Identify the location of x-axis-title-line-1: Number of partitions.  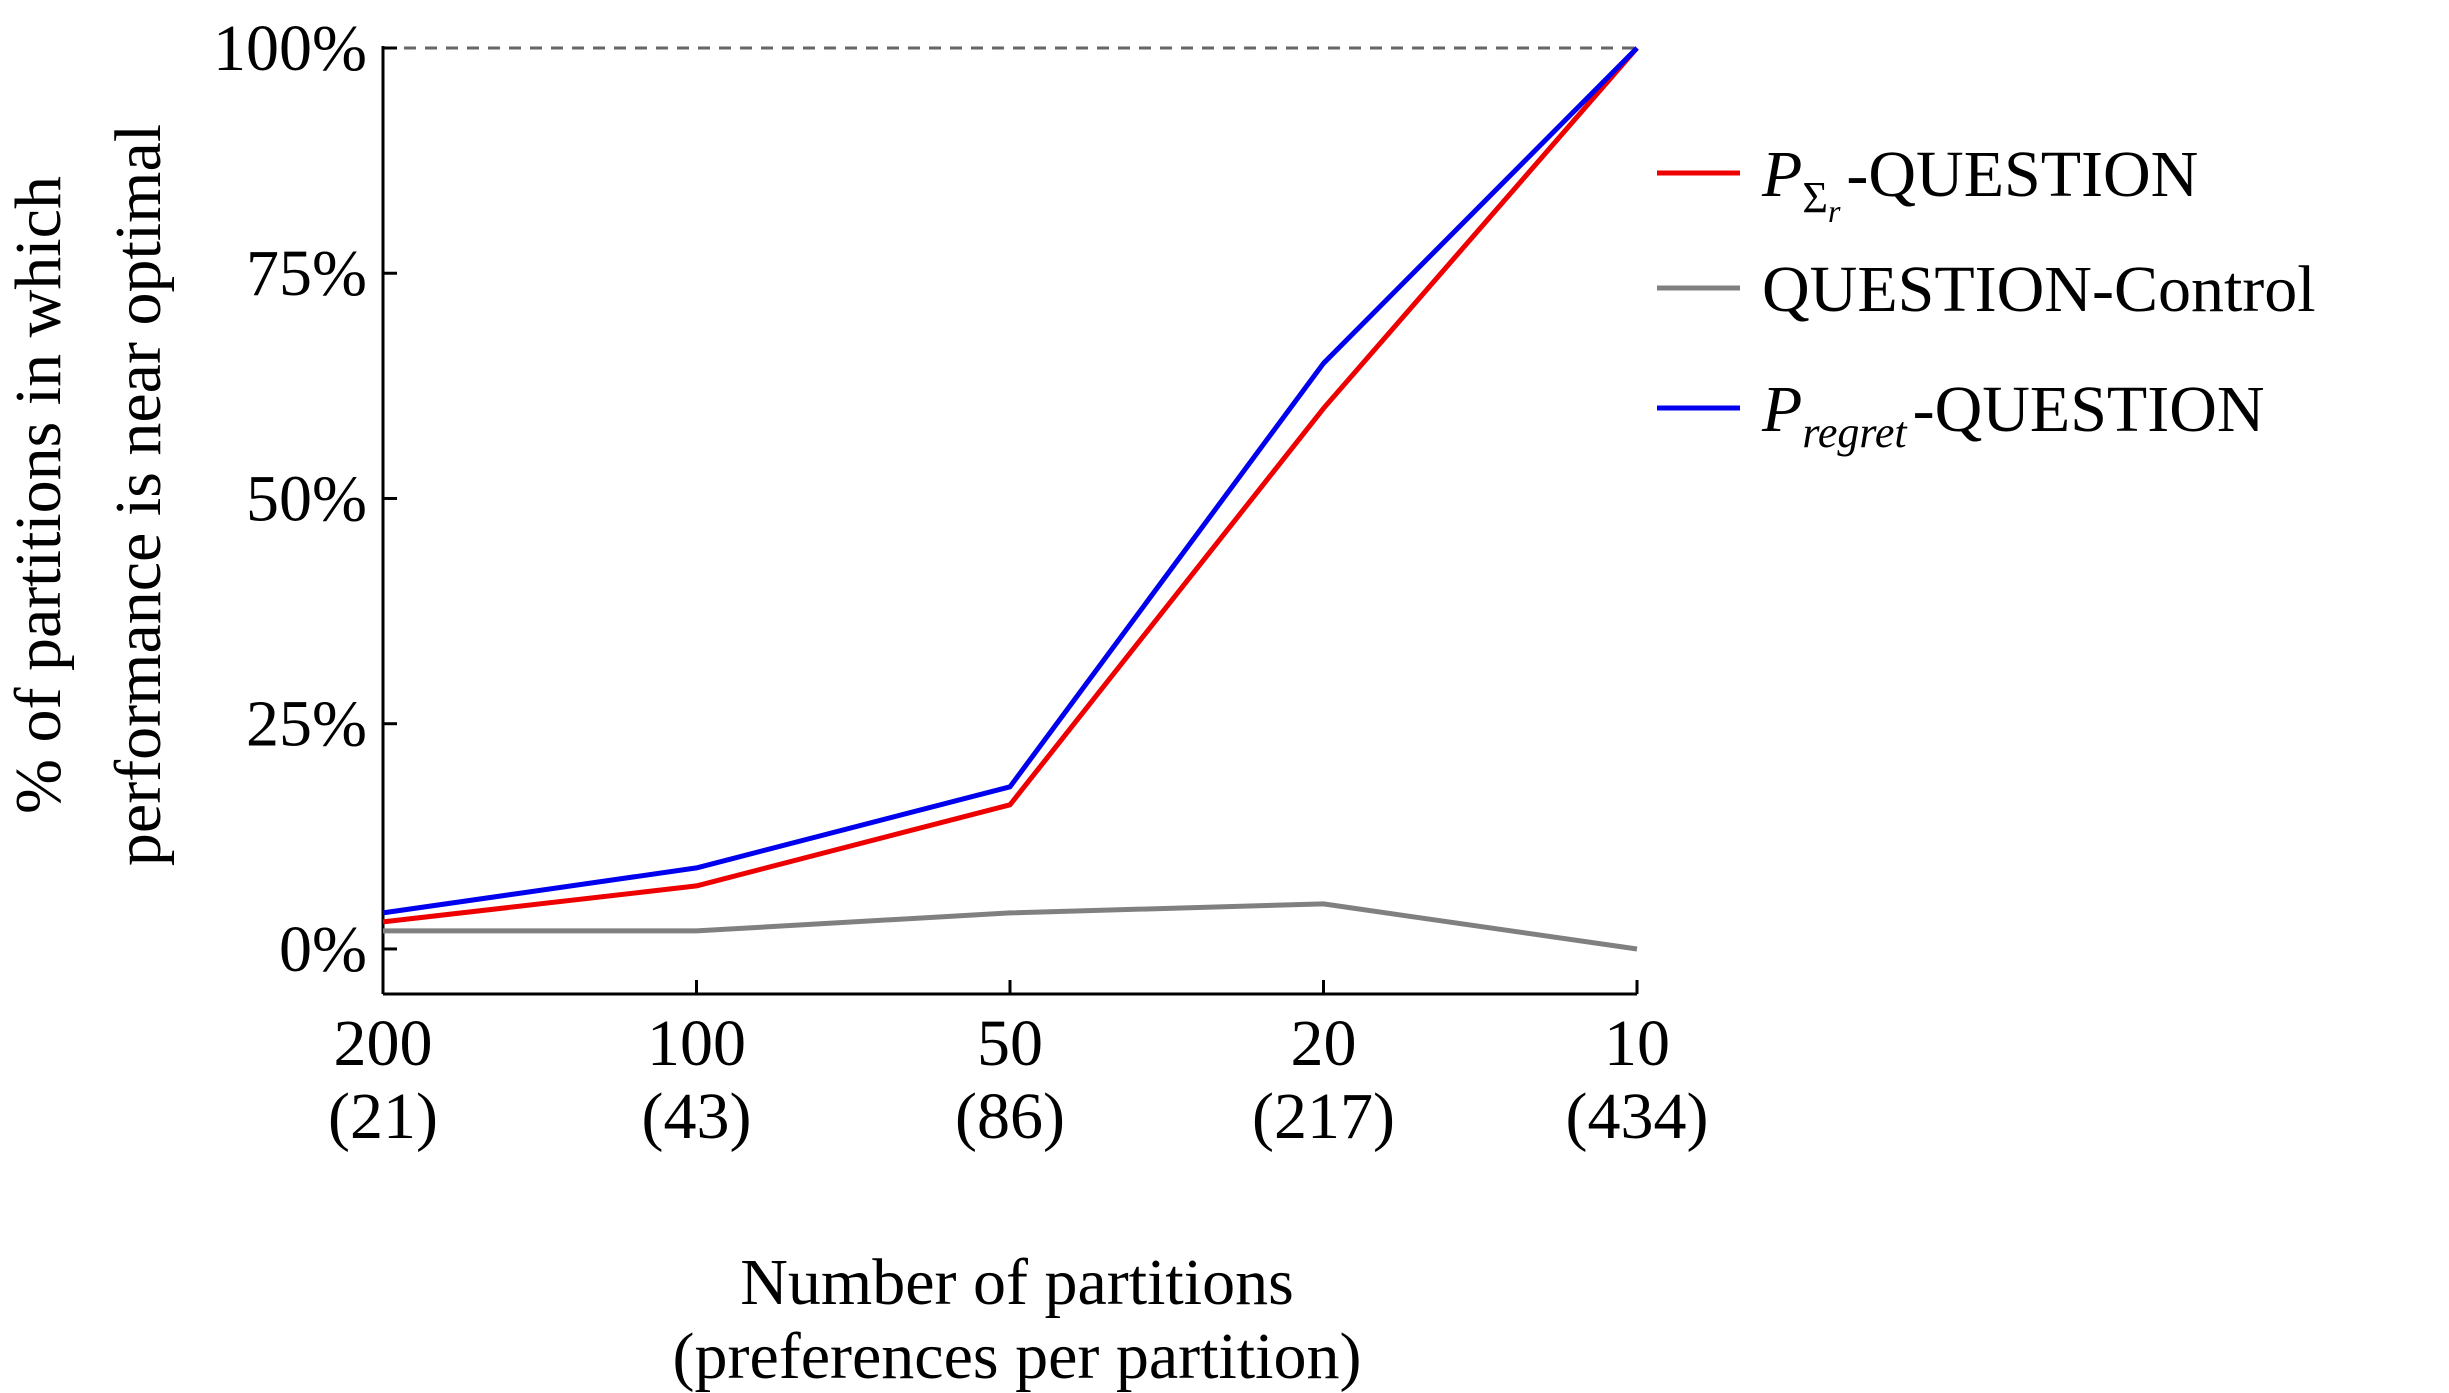
(1017, 1282).